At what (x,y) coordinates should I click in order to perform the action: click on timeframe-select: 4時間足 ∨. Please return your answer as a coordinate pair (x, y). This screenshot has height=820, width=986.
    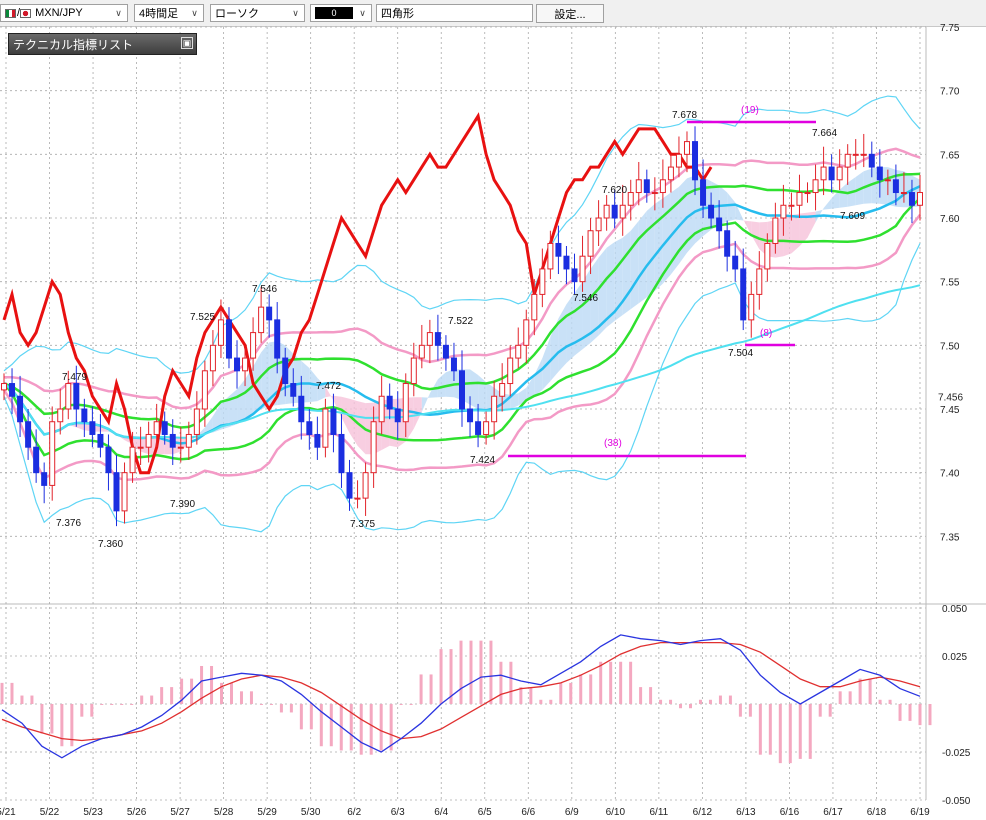
    Looking at the image, I should click on (169, 13).